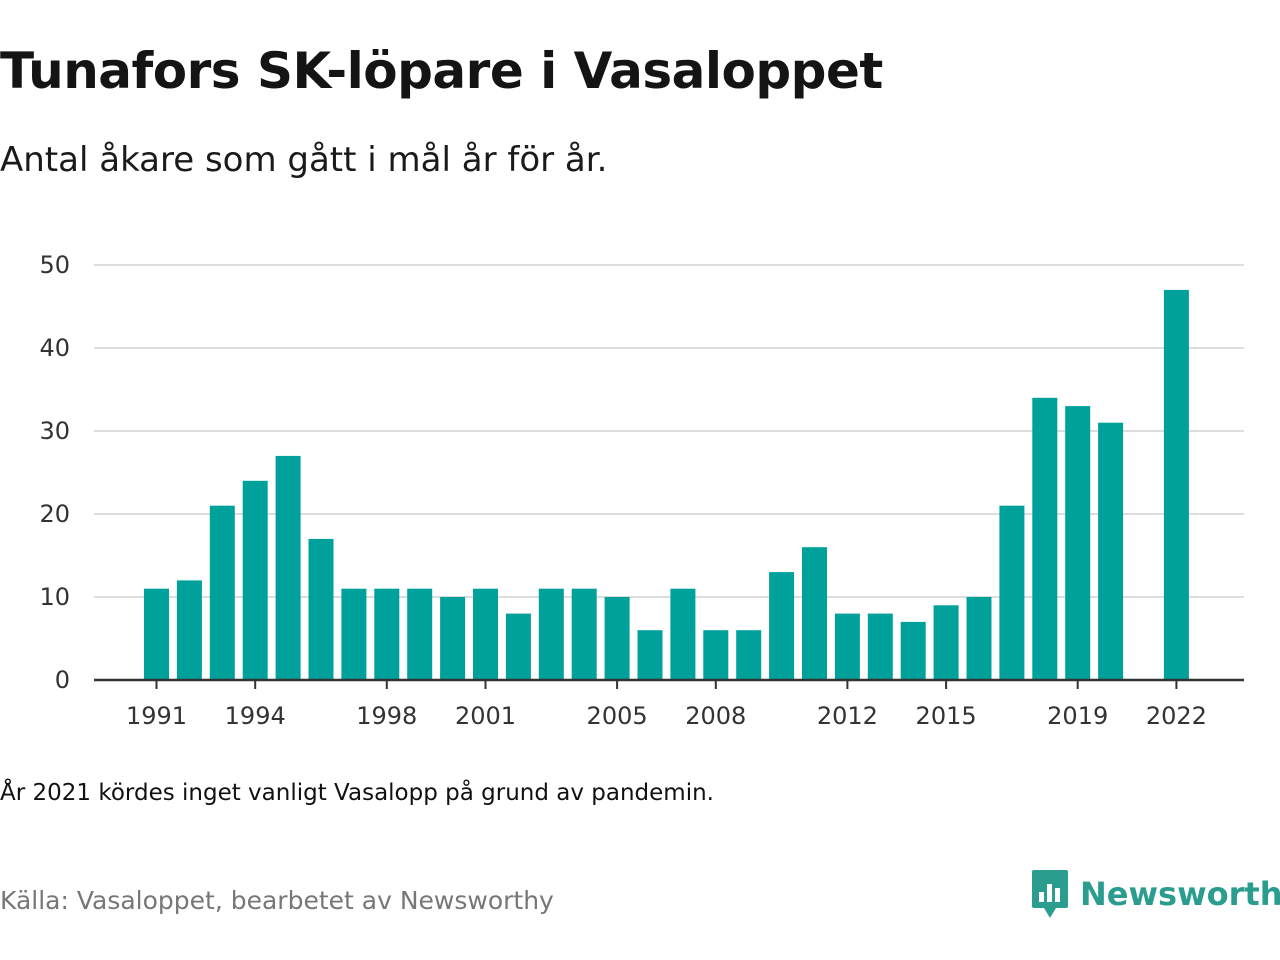 The width and height of the screenshot is (1280, 960). I want to click on y-tick-label: 40, so click(54, 348).